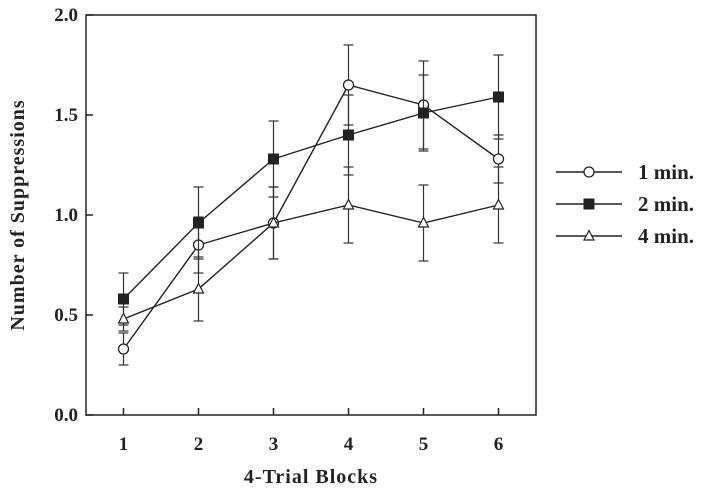 This screenshot has height=491, width=711. Describe the element at coordinates (499, 444) in the screenshot. I see `x-tick-label: 6` at that location.